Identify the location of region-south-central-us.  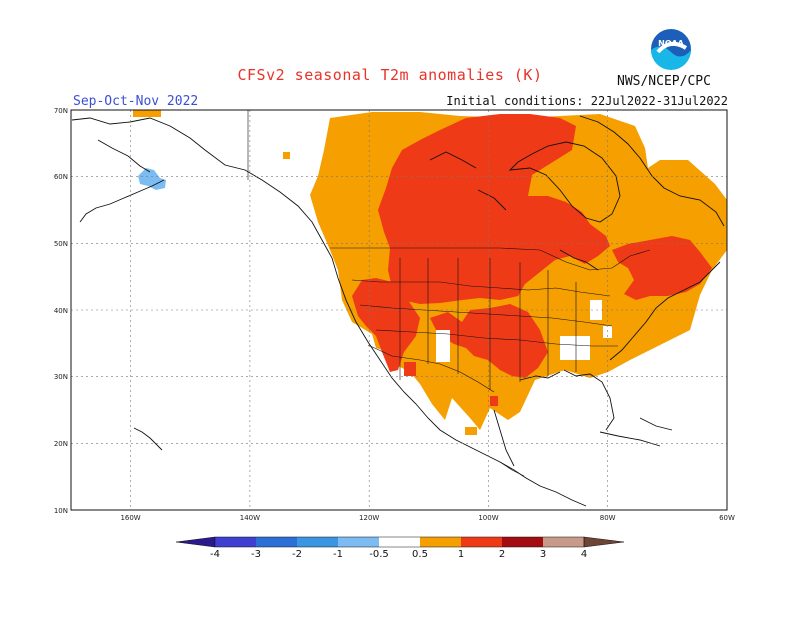
(489, 341).